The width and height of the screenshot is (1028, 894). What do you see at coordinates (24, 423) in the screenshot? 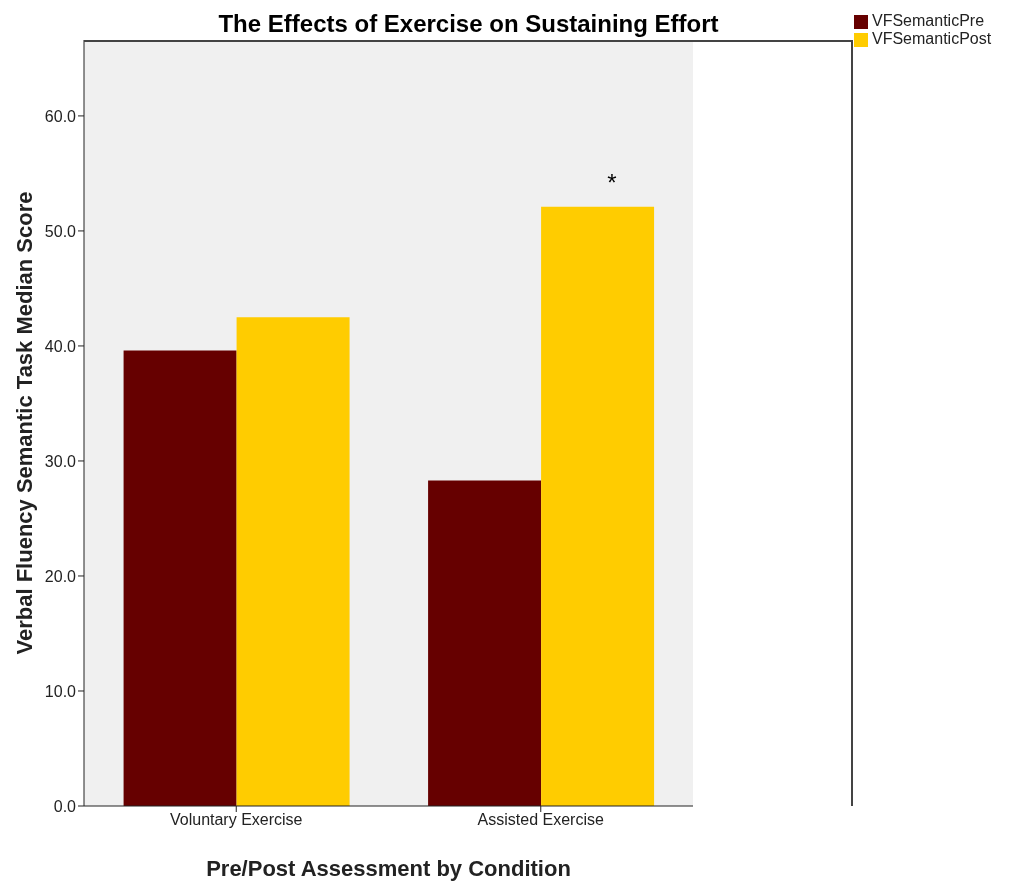
I see `y-axis-title: Verbal Fluency Semantic Task Median Score` at bounding box center [24, 423].